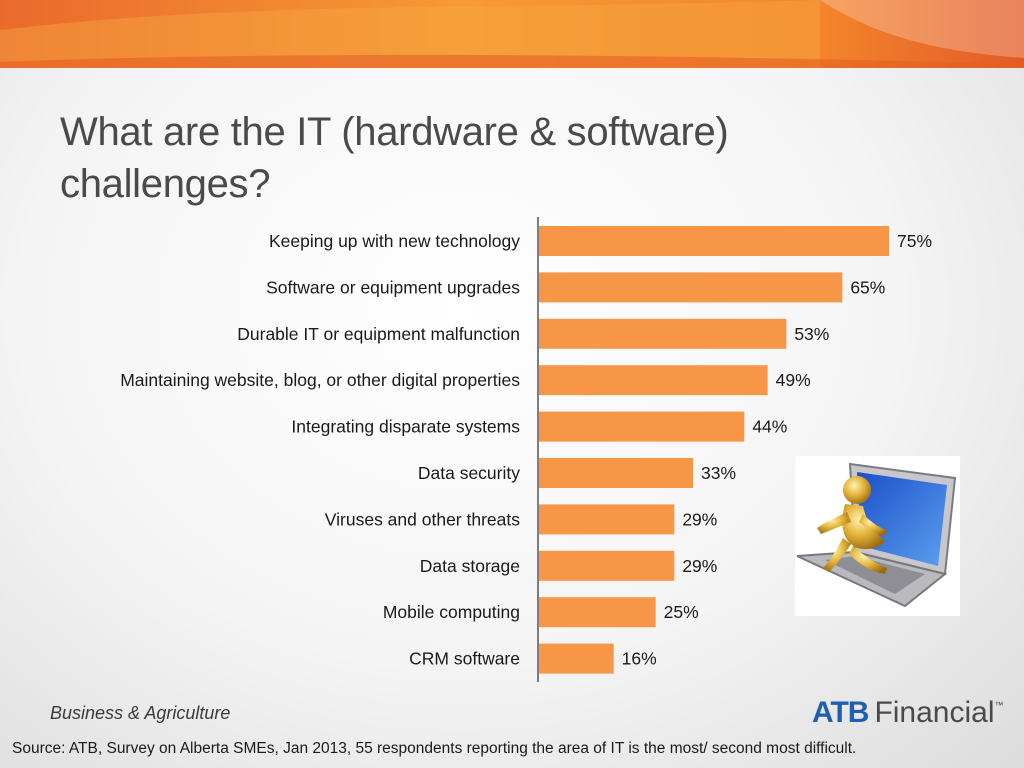  Describe the element at coordinates (769, 427) in the screenshot. I see `value-label: 44%` at that location.